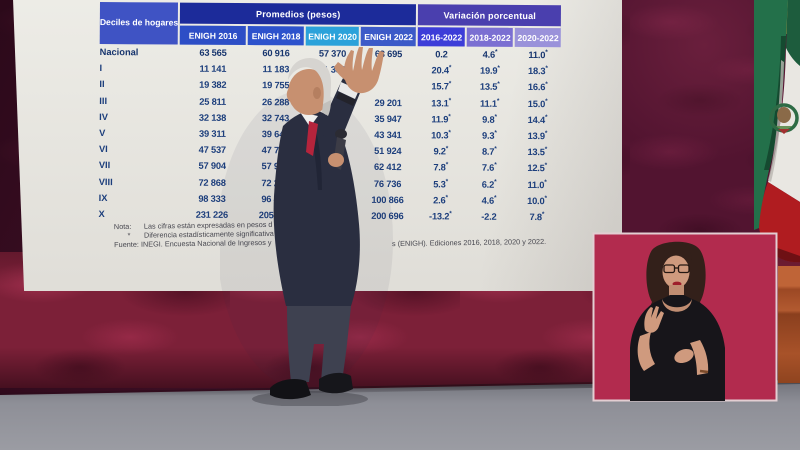 This screenshot has width=800, height=450. I want to click on row-label: X, so click(101, 214).